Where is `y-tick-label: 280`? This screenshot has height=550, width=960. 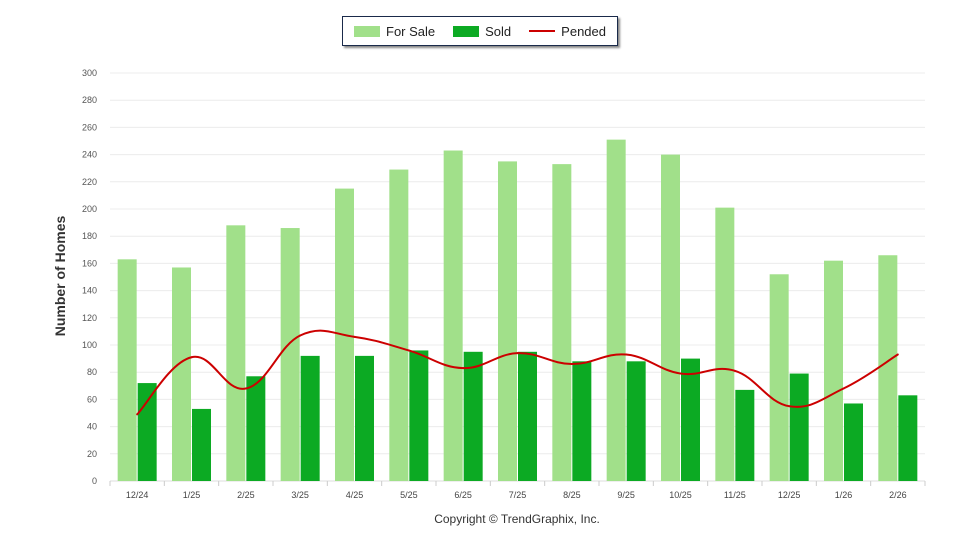
y-tick-label: 280 is located at coordinates (89, 100).